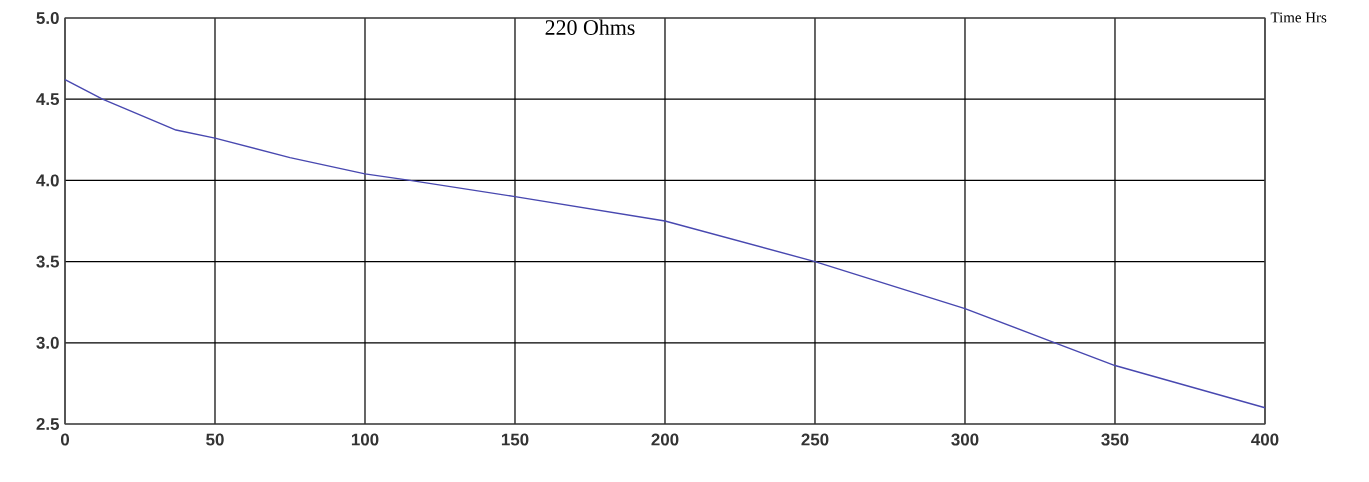 The image size is (1369, 482). Describe the element at coordinates (48, 99) in the screenshot. I see `y-tick-label: 4.5` at that location.